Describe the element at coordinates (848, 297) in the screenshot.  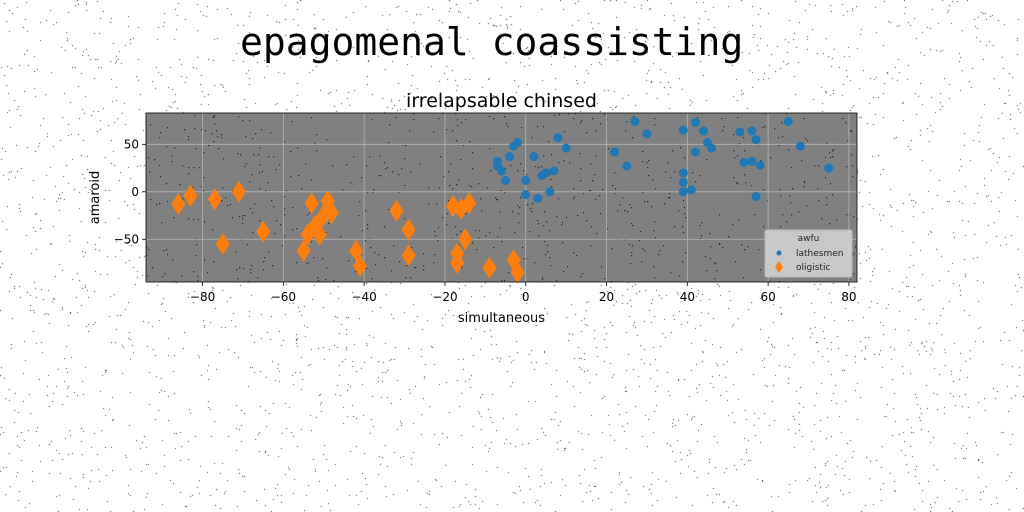
I see `x-tick-label: 80` at that location.